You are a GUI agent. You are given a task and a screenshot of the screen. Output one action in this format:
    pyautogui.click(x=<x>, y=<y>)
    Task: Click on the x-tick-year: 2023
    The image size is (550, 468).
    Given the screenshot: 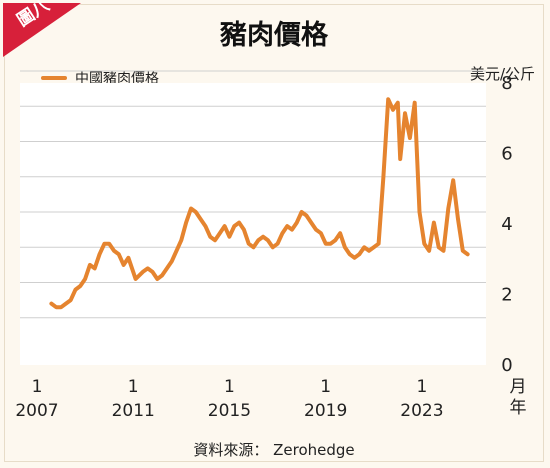 What is the action you would take?
    pyautogui.click(x=421, y=411)
    